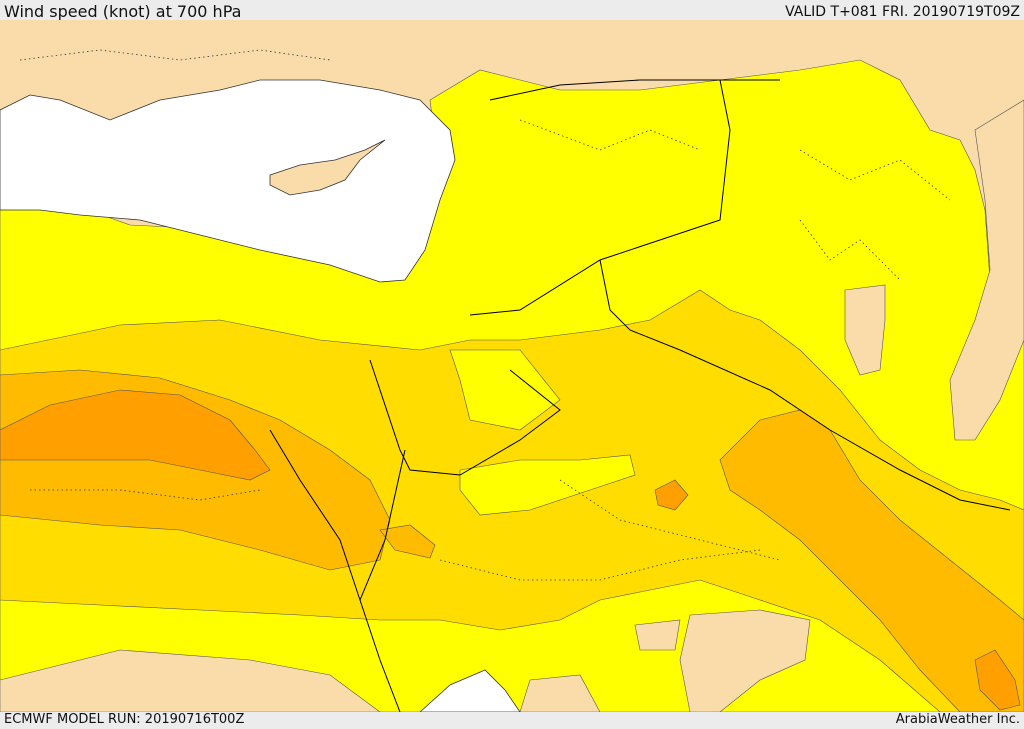  I want to click on map-title: Wind speed (knot) at 700 hPa, so click(123, 11).